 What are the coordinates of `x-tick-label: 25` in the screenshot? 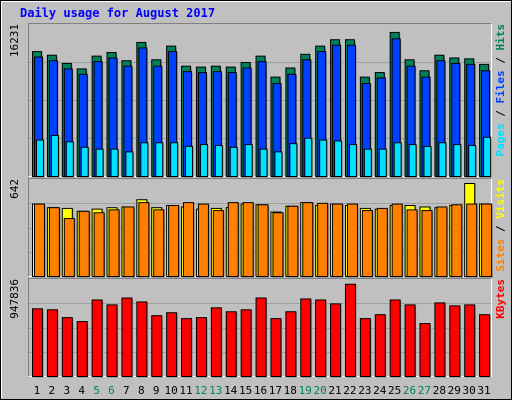 It's located at (394, 390).